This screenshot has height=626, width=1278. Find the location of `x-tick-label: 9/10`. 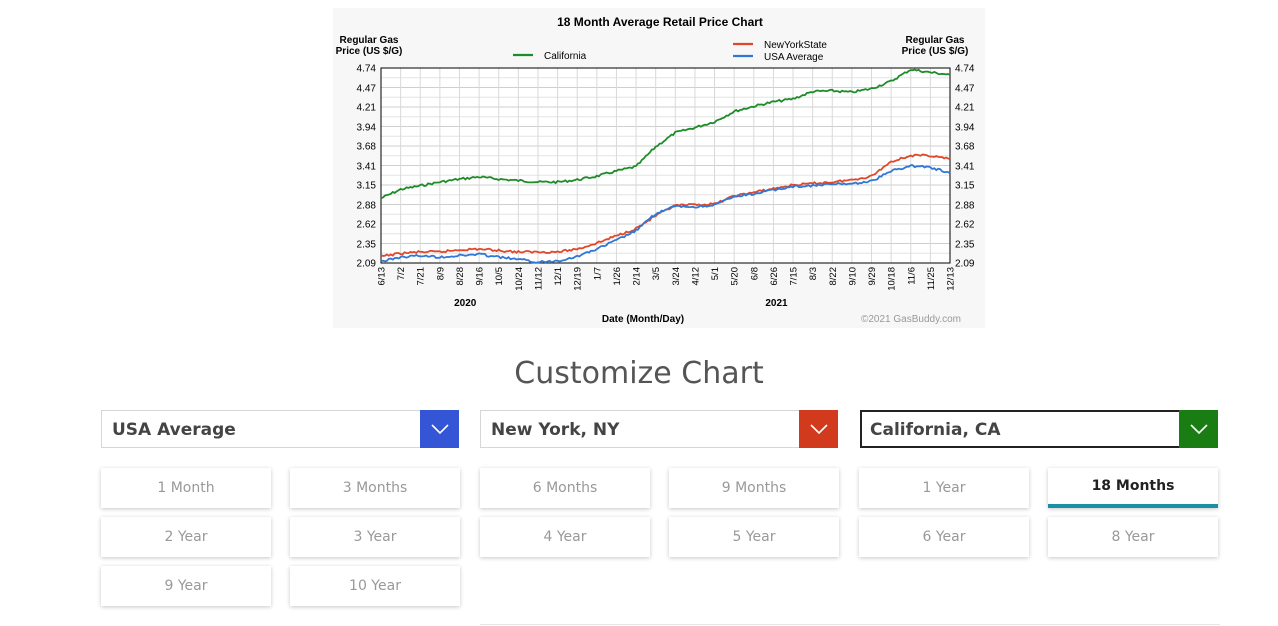

x-tick-label: 9/10 is located at coordinates (852, 276).